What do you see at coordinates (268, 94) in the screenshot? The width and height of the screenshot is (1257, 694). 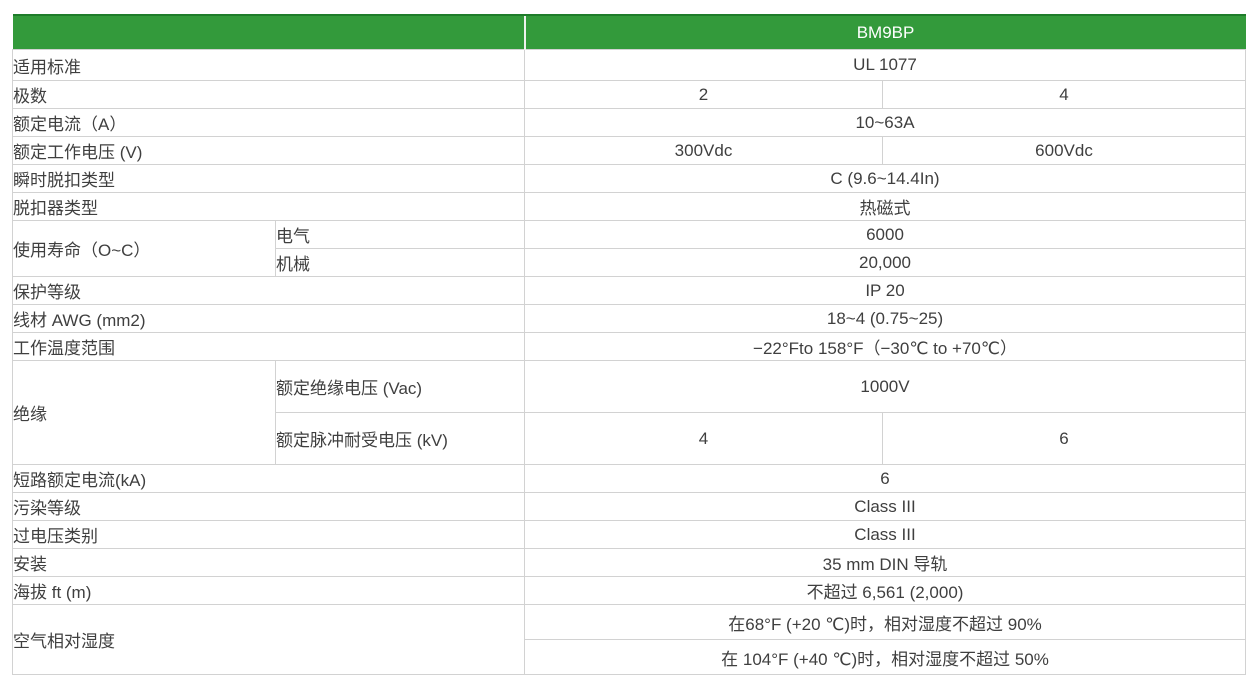 I see `label-poles: 极数` at bounding box center [268, 94].